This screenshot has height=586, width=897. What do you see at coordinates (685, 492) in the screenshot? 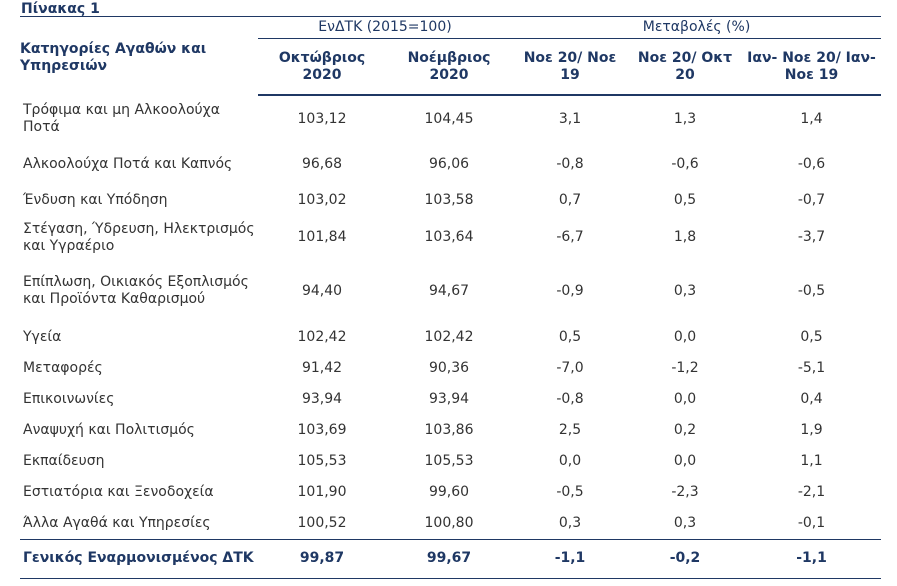
I see `mom-change: -2,3` at bounding box center [685, 492].